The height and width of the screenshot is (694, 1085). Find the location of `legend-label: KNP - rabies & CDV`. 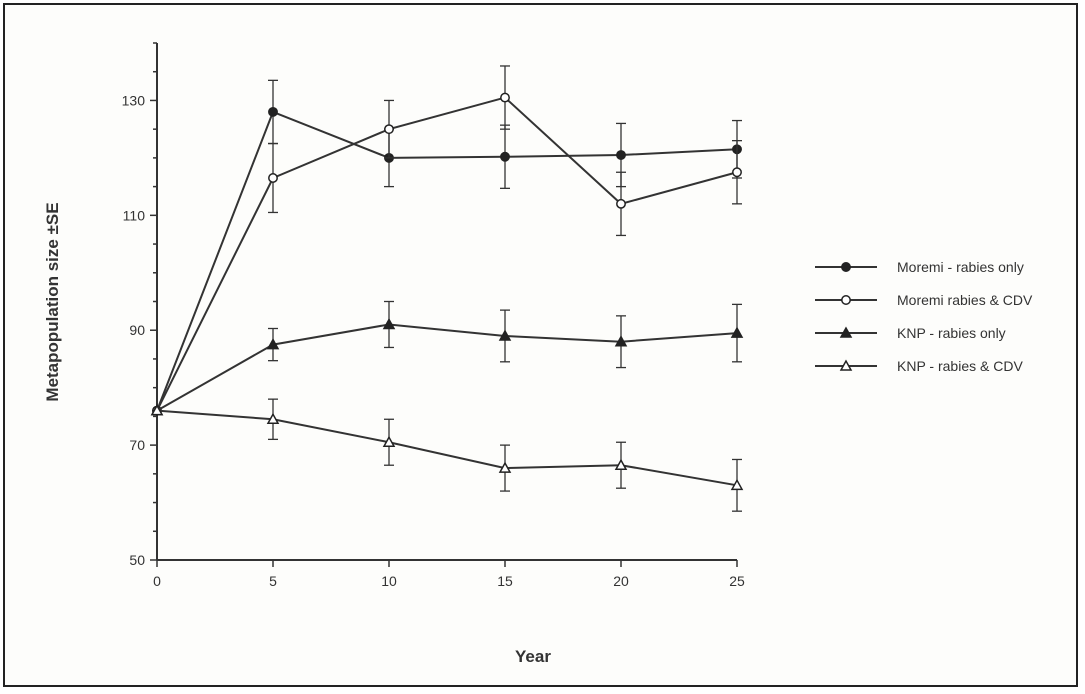

legend-label: KNP - rabies & CDV is located at coordinates (960, 366).